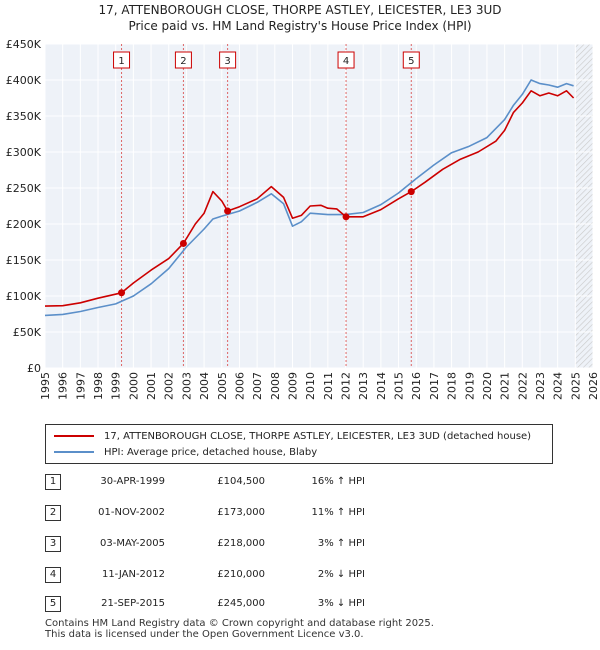 The width and height of the screenshot is (600, 650). Describe the element at coordinates (131, 512) in the screenshot. I see `transaction-date: 01-NOV-2002` at that location.